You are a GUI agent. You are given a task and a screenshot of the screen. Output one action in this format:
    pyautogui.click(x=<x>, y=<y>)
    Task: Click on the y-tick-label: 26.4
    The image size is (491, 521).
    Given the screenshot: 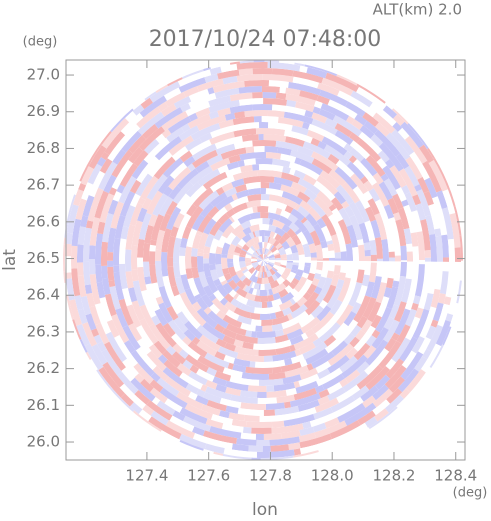 What is the action you would take?
    pyautogui.click(x=43, y=295)
    